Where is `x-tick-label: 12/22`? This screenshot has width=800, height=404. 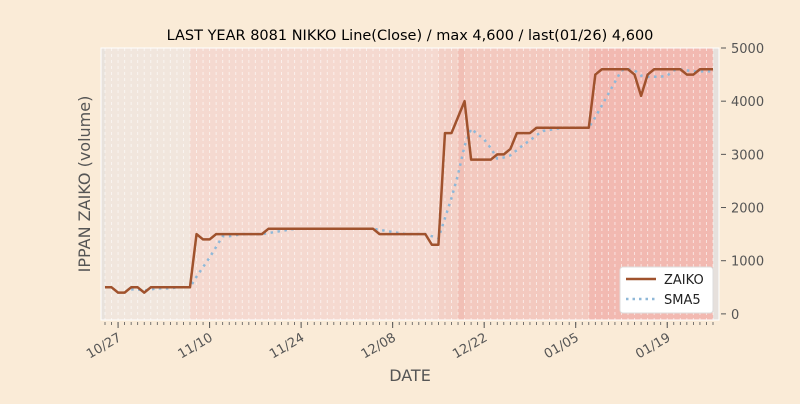
x-tick-label: 12/22 is located at coordinates (470, 346).